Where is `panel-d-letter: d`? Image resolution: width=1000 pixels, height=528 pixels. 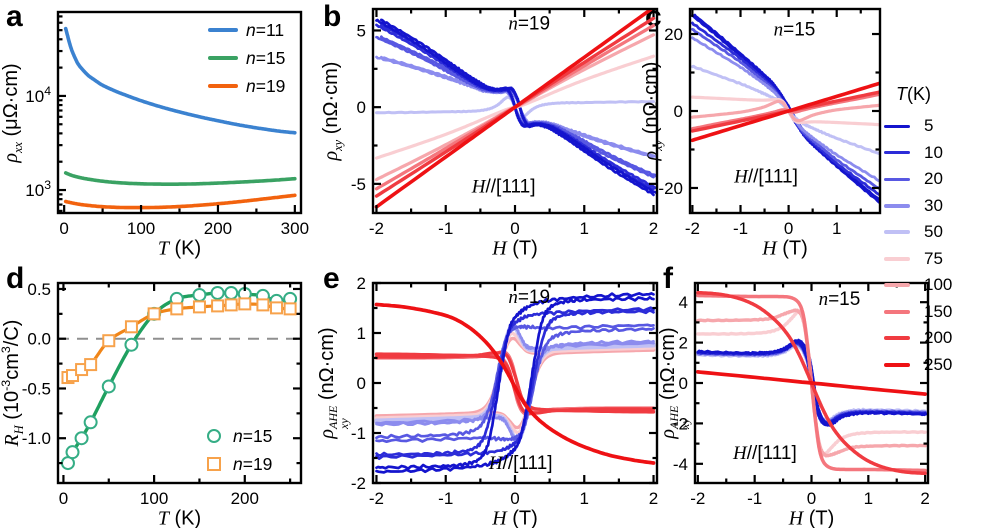 panel-d-letter: d is located at coordinates (15, 278).